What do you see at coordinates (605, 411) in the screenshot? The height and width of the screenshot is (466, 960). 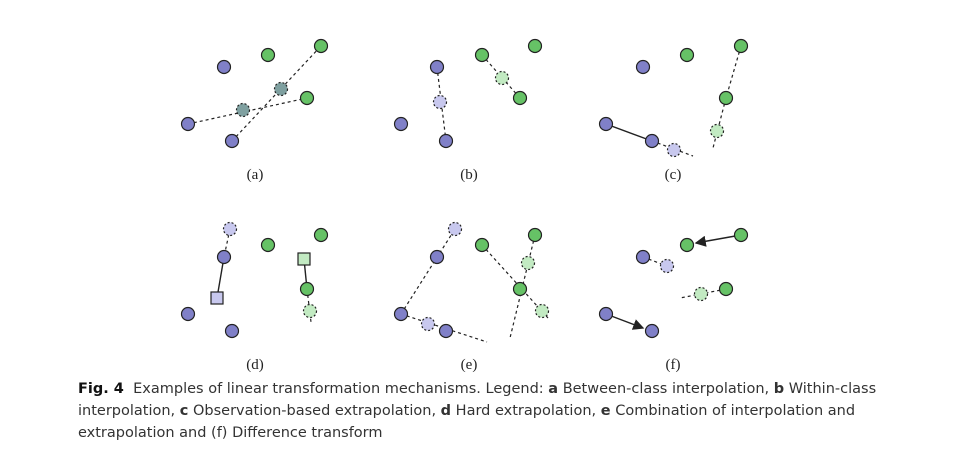 I see `caption-item-label-e: e` at bounding box center [605, 411].